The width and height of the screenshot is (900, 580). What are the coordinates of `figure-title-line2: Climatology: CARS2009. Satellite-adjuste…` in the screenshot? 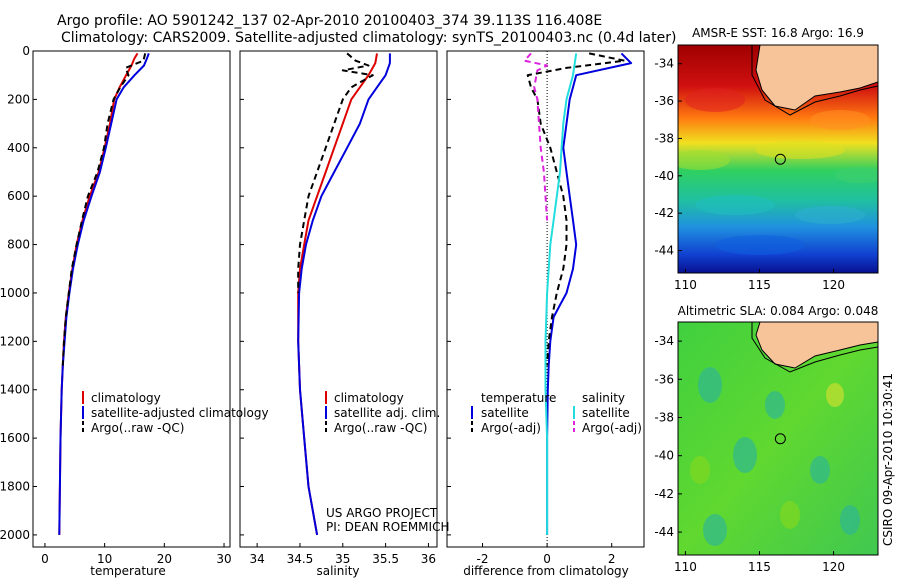 It's located at (368, 38).